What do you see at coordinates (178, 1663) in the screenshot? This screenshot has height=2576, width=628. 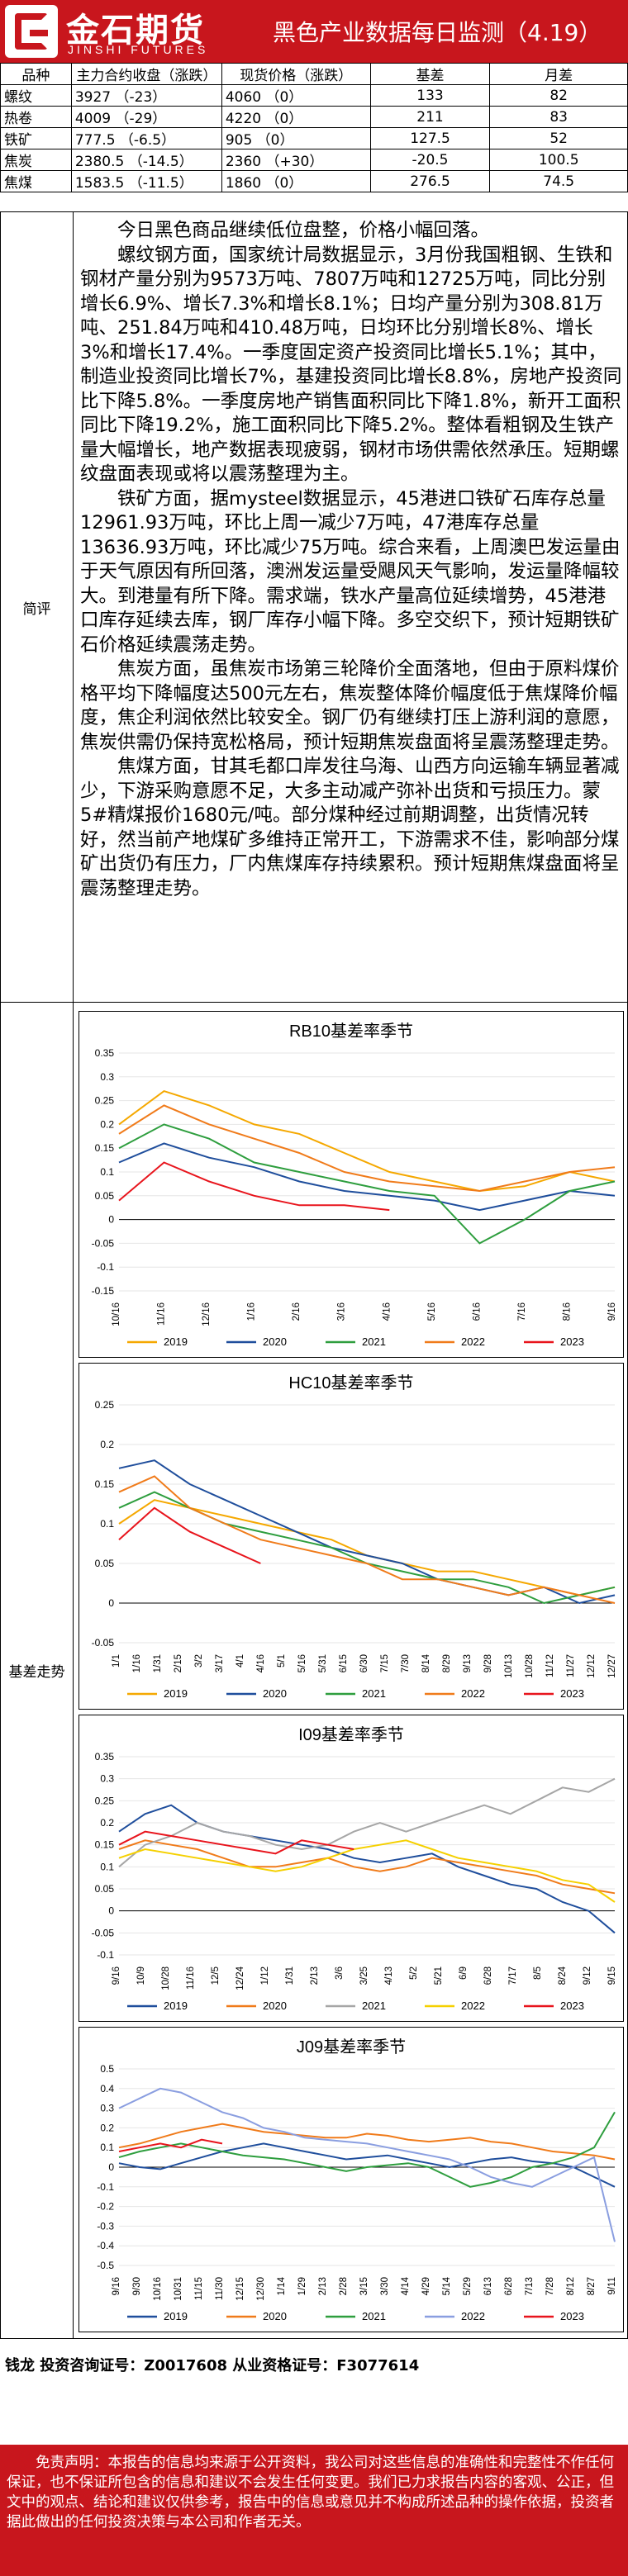 I see `x-tick-label: 2/15` at bounding box center [178, 1663].